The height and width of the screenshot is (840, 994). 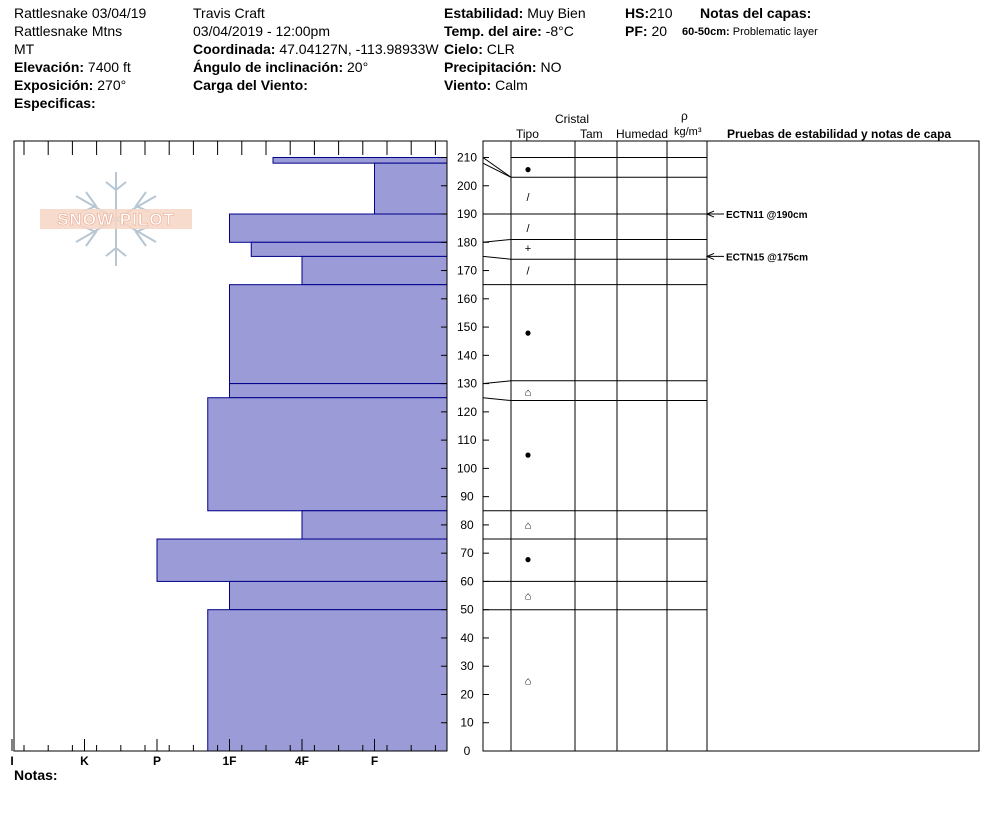 I want to click on coordinates: Coordinada: 47.04127N, -113.98933W, so click(x=316, y=49).